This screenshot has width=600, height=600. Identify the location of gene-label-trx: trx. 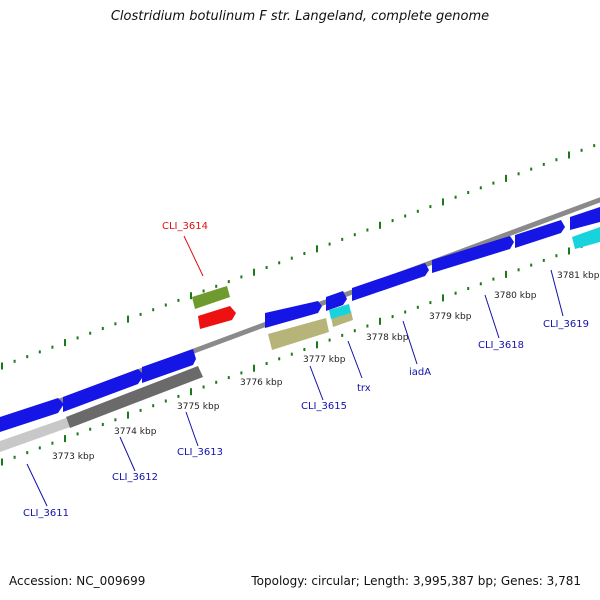
(364, 388).